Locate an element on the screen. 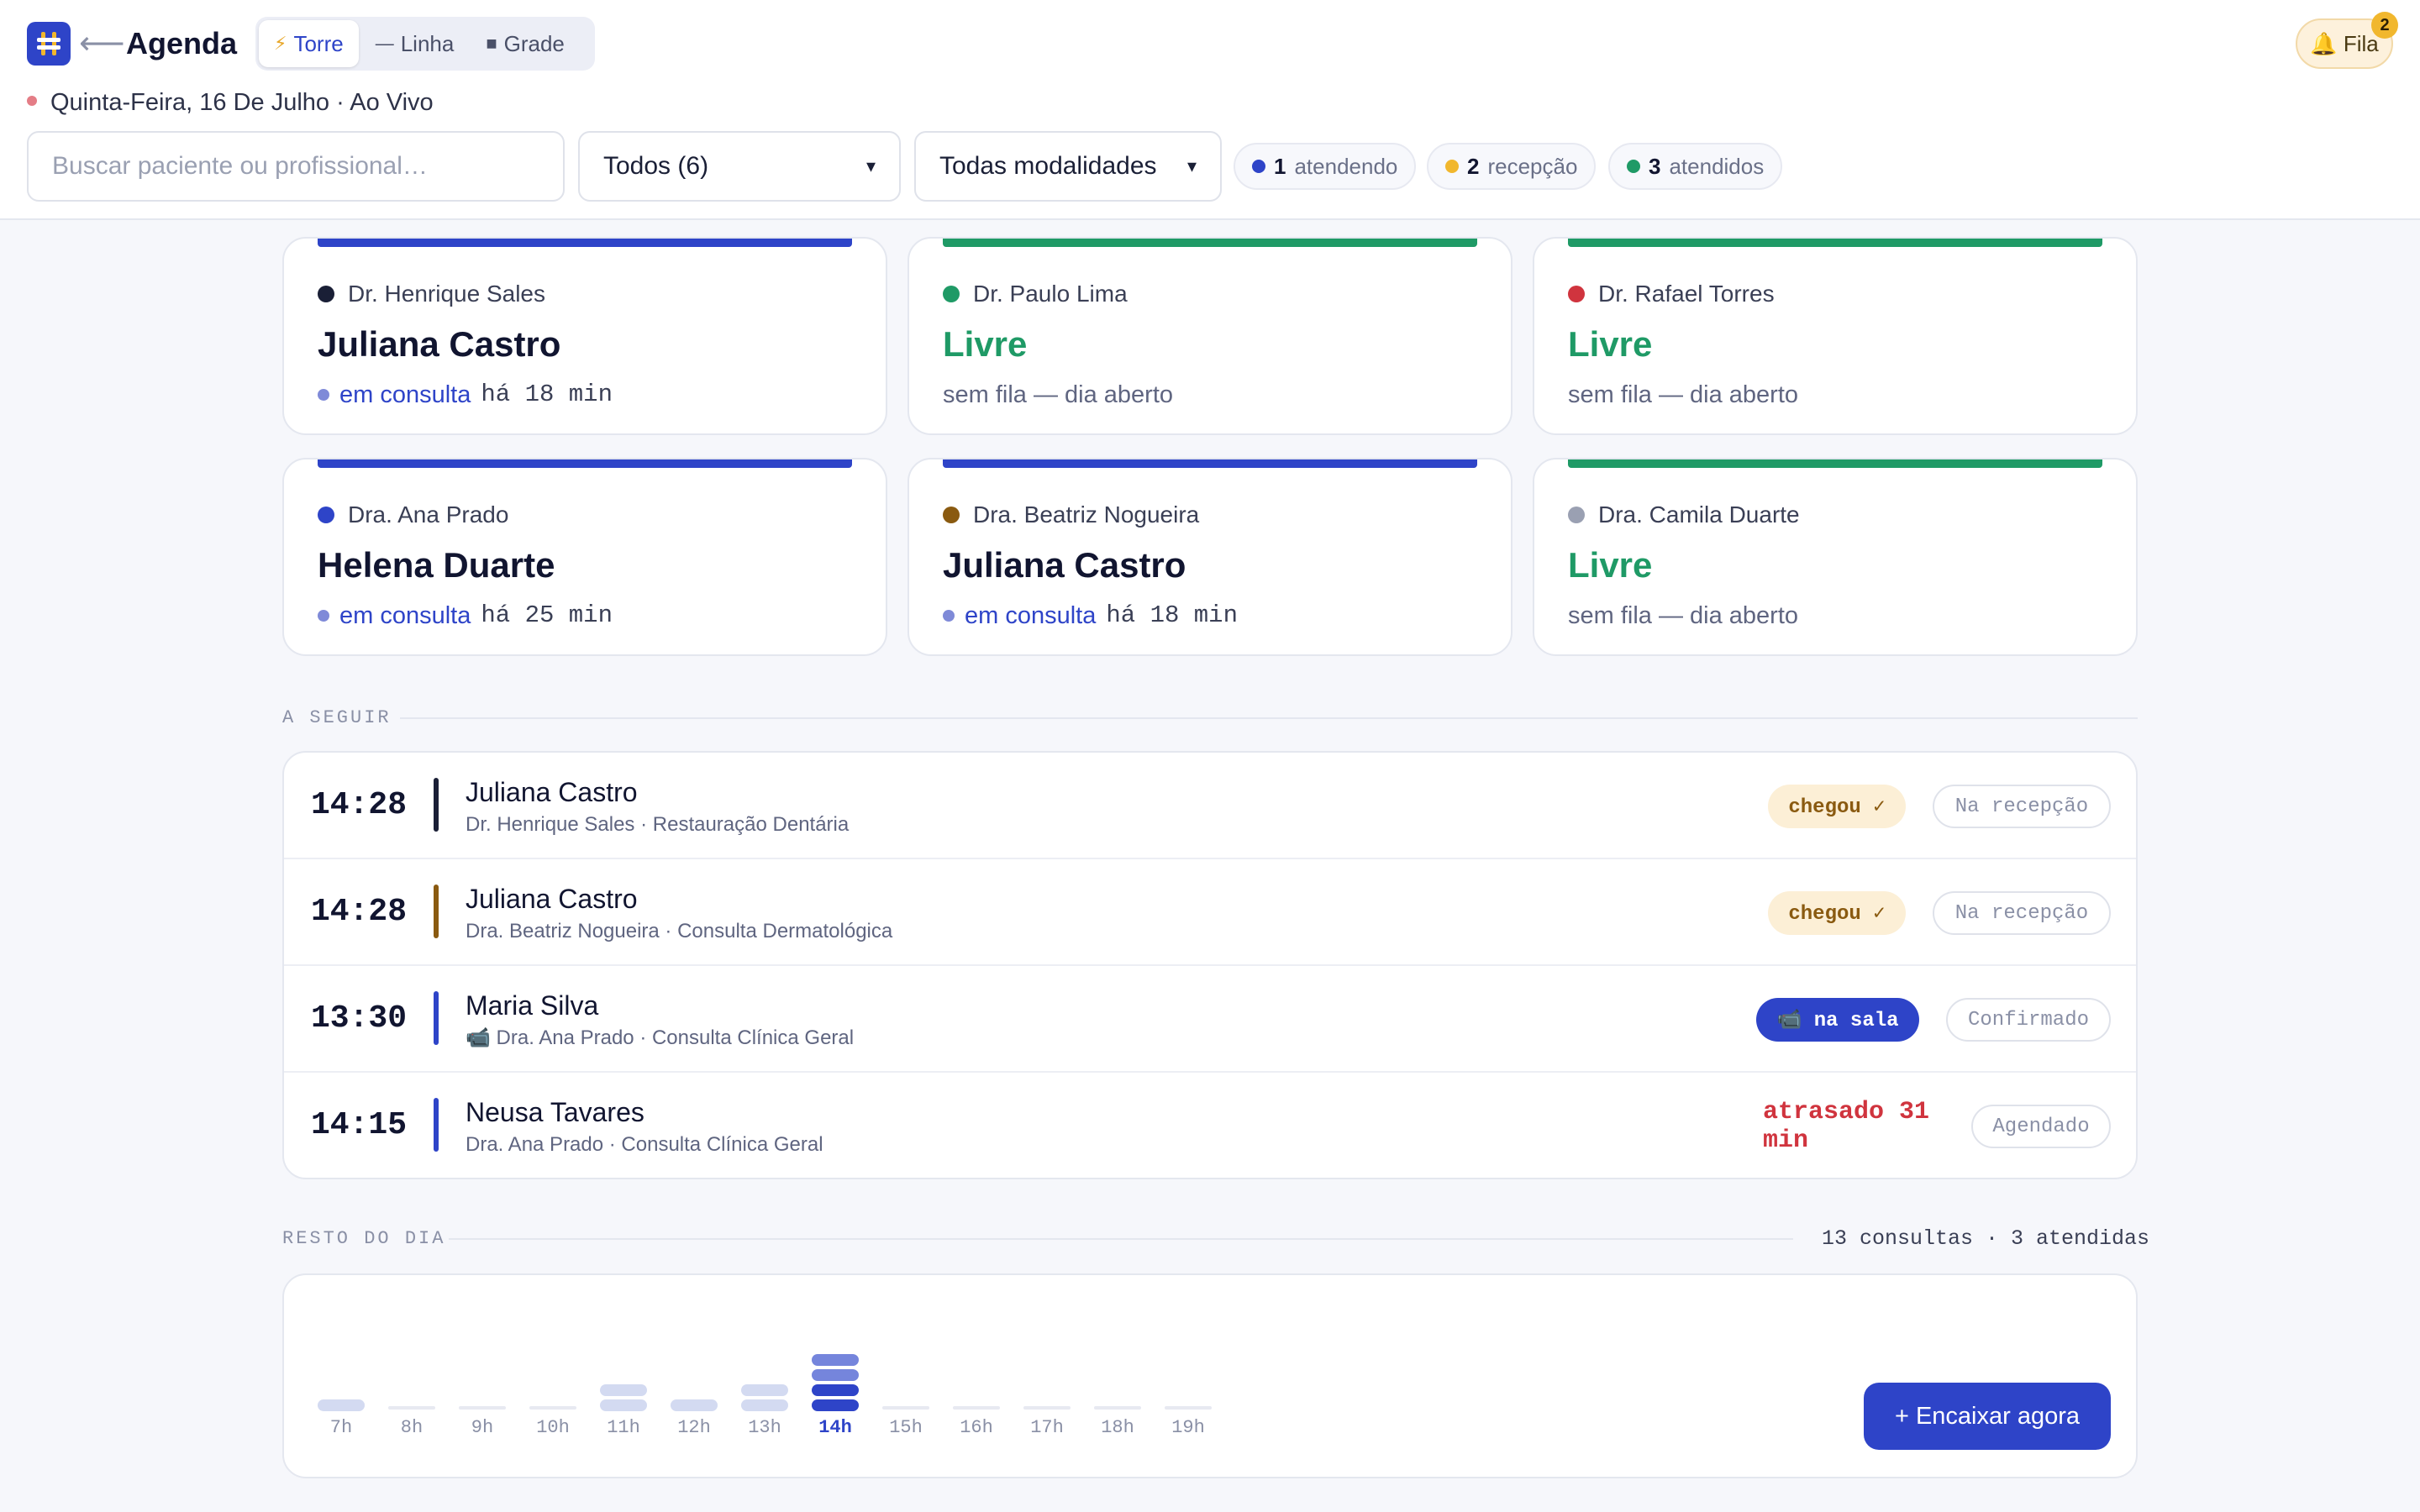 The height and width of the screenshot is (1512, 2420). histogram-tick-label: 13h is located at coordinates (764, 1427).